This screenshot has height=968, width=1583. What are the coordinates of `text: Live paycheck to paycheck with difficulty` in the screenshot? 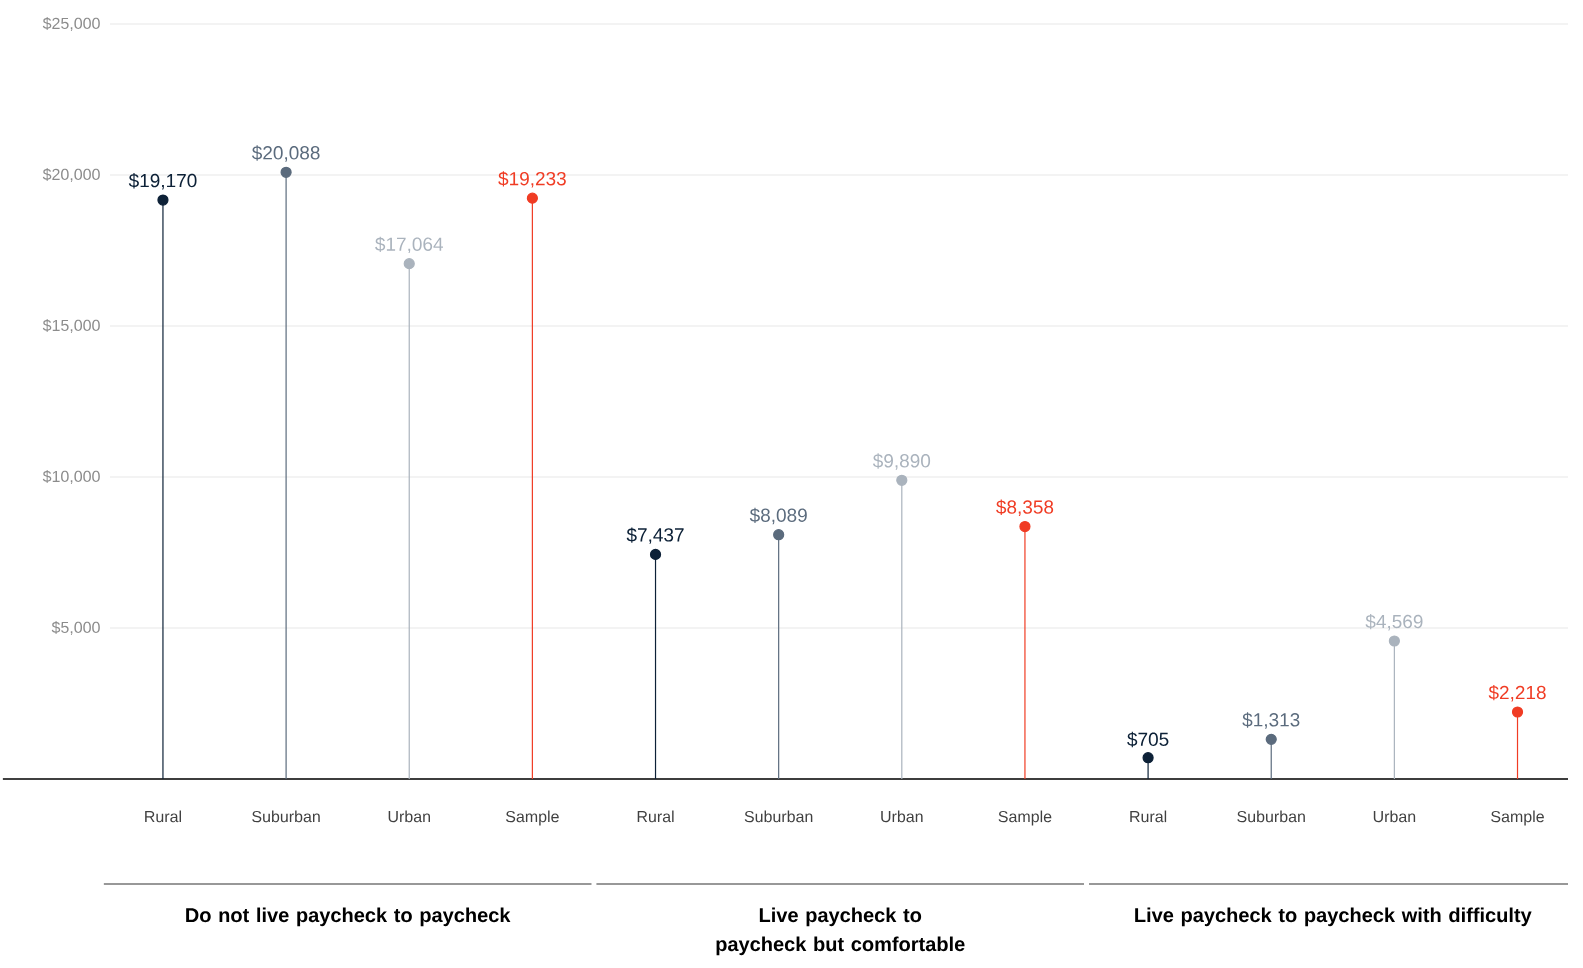 It's located at (1333, 917).